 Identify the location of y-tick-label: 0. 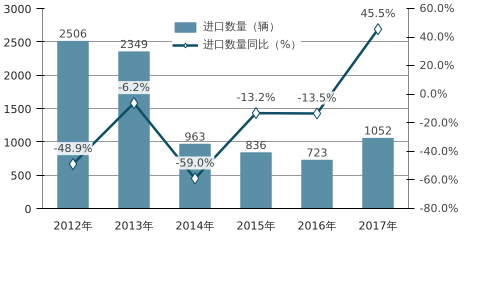
(28, 209).